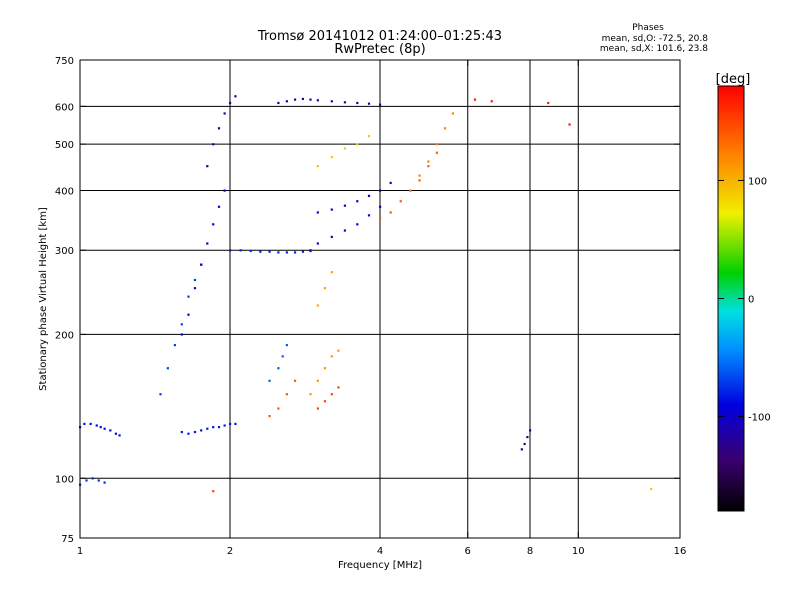 The width and height of the screenshot is (800, 600). What do you see at coordinates (759, 418) in the screenshot?
I see `colorbar-tick-label: -100` at bounding box center [759, 418].